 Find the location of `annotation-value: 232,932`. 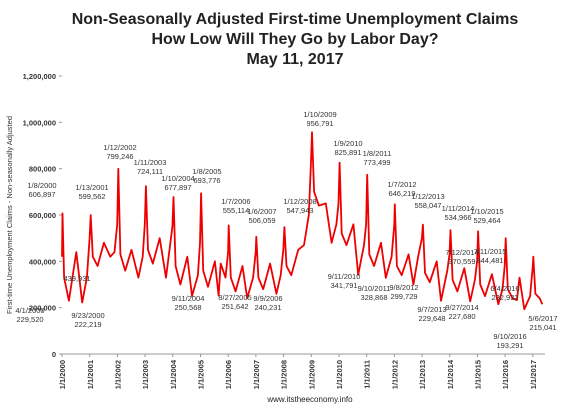

annotation-value: 232,932 is located at coordinates (504, 297).